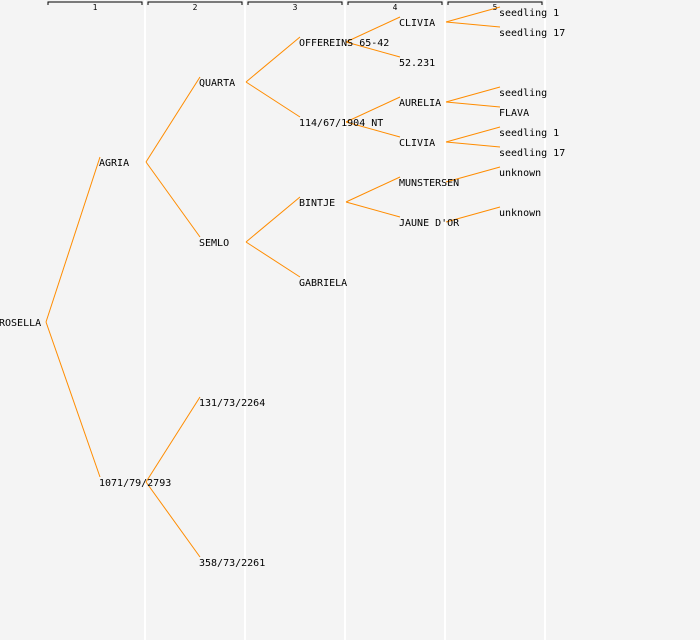 The width and height of the screenshot is (700, 640). What do you see at coordinates (317, 203) in the screenshot?
I see `ancestor-label: BINTJE` at bounding box center [317, 203].